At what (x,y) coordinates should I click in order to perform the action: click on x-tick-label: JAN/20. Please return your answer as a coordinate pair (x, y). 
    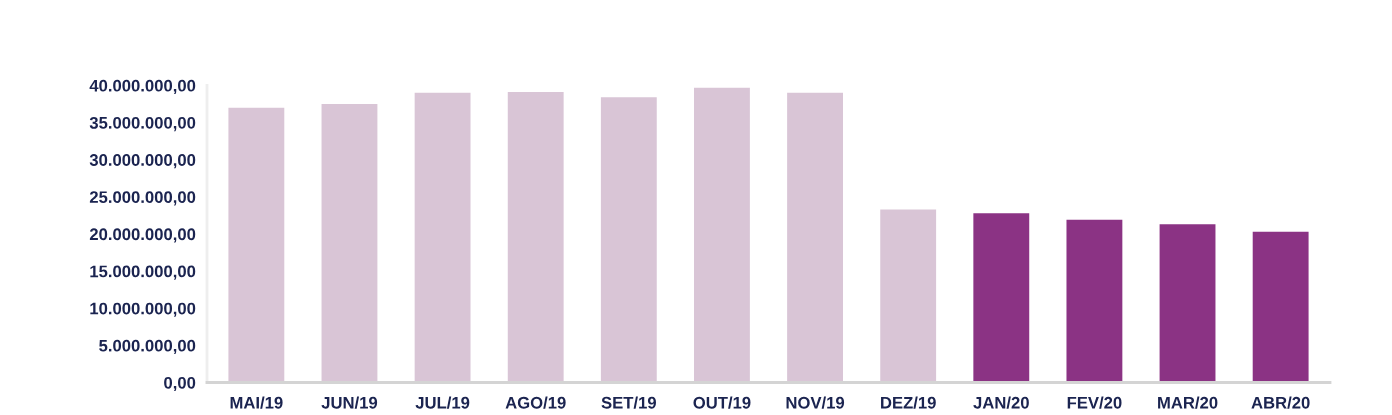
    Looking at the image, I should click on (1001, 402).